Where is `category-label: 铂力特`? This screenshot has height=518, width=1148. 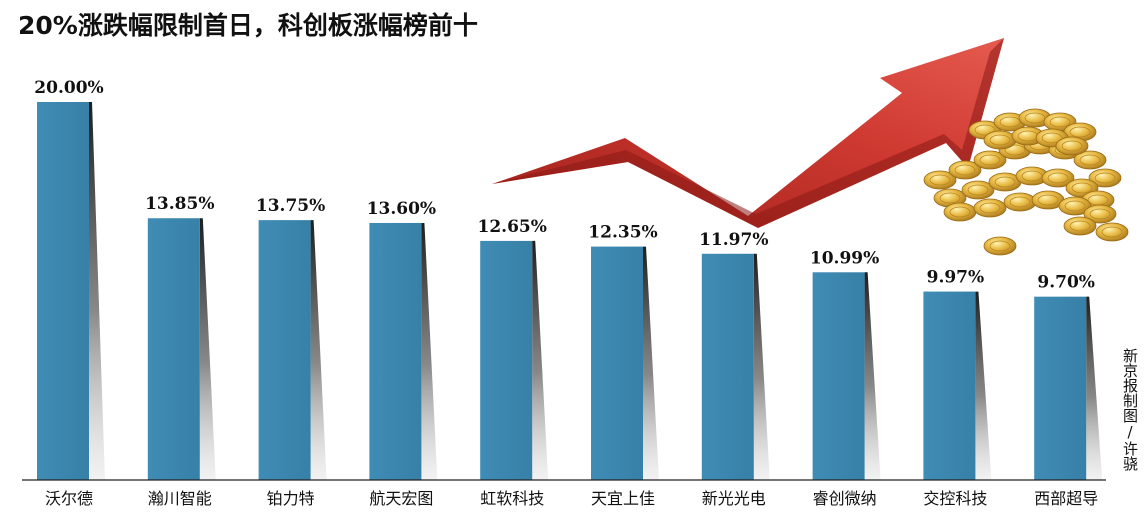
category-label: 铂力特 is located at coordinates (291, 498).